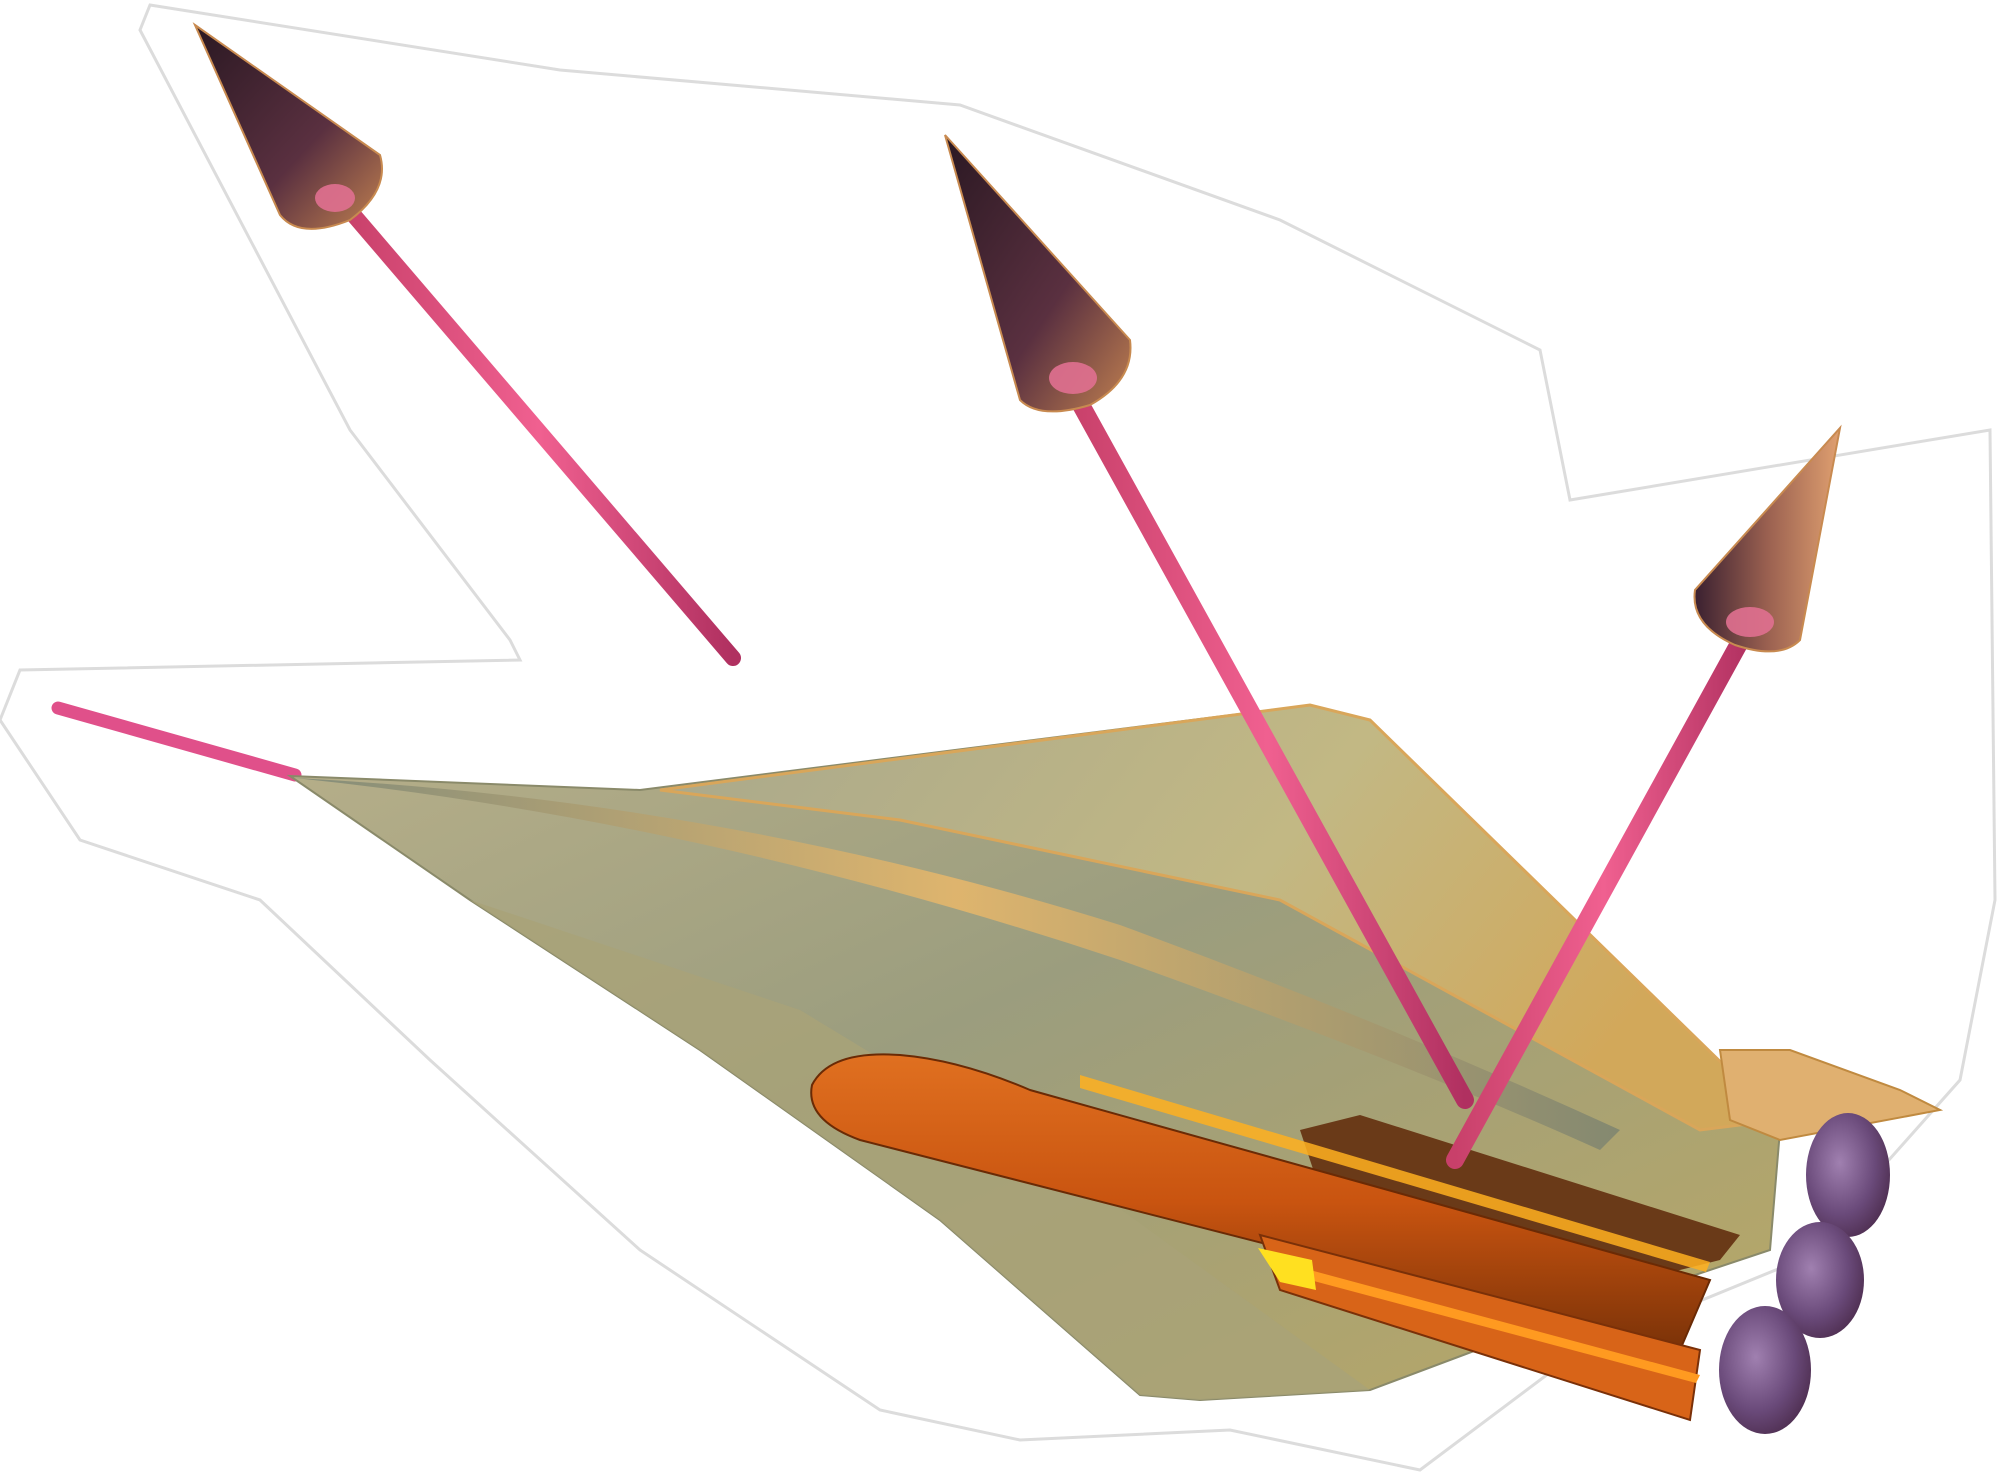 The image size is (2000, 1477). I want to click on booster-body, so click(1261, 1202).